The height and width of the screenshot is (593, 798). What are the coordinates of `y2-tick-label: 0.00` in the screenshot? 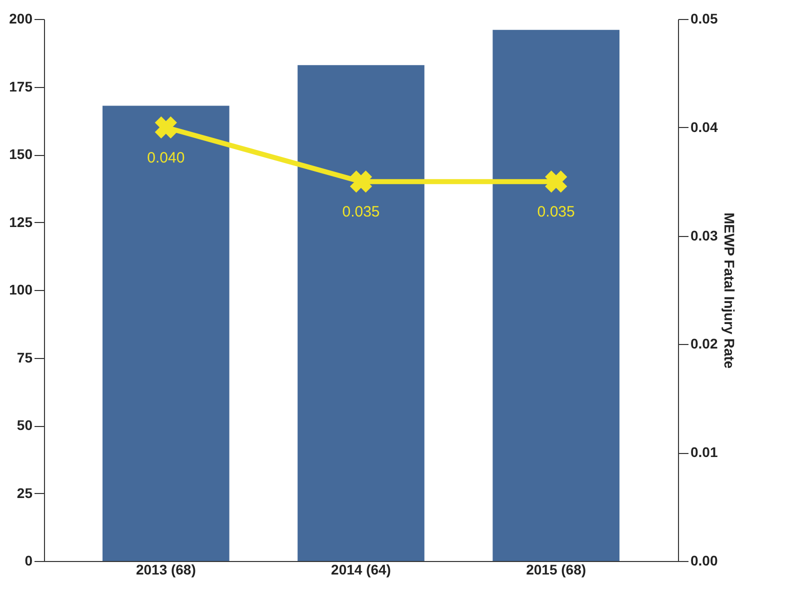 It's located at (704, 560).